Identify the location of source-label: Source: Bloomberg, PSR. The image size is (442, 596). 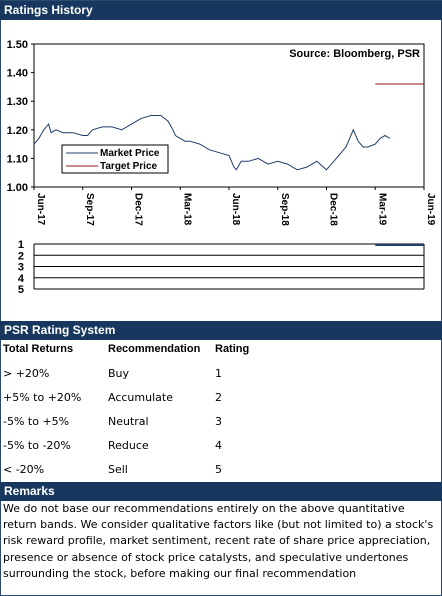
(354, 54).